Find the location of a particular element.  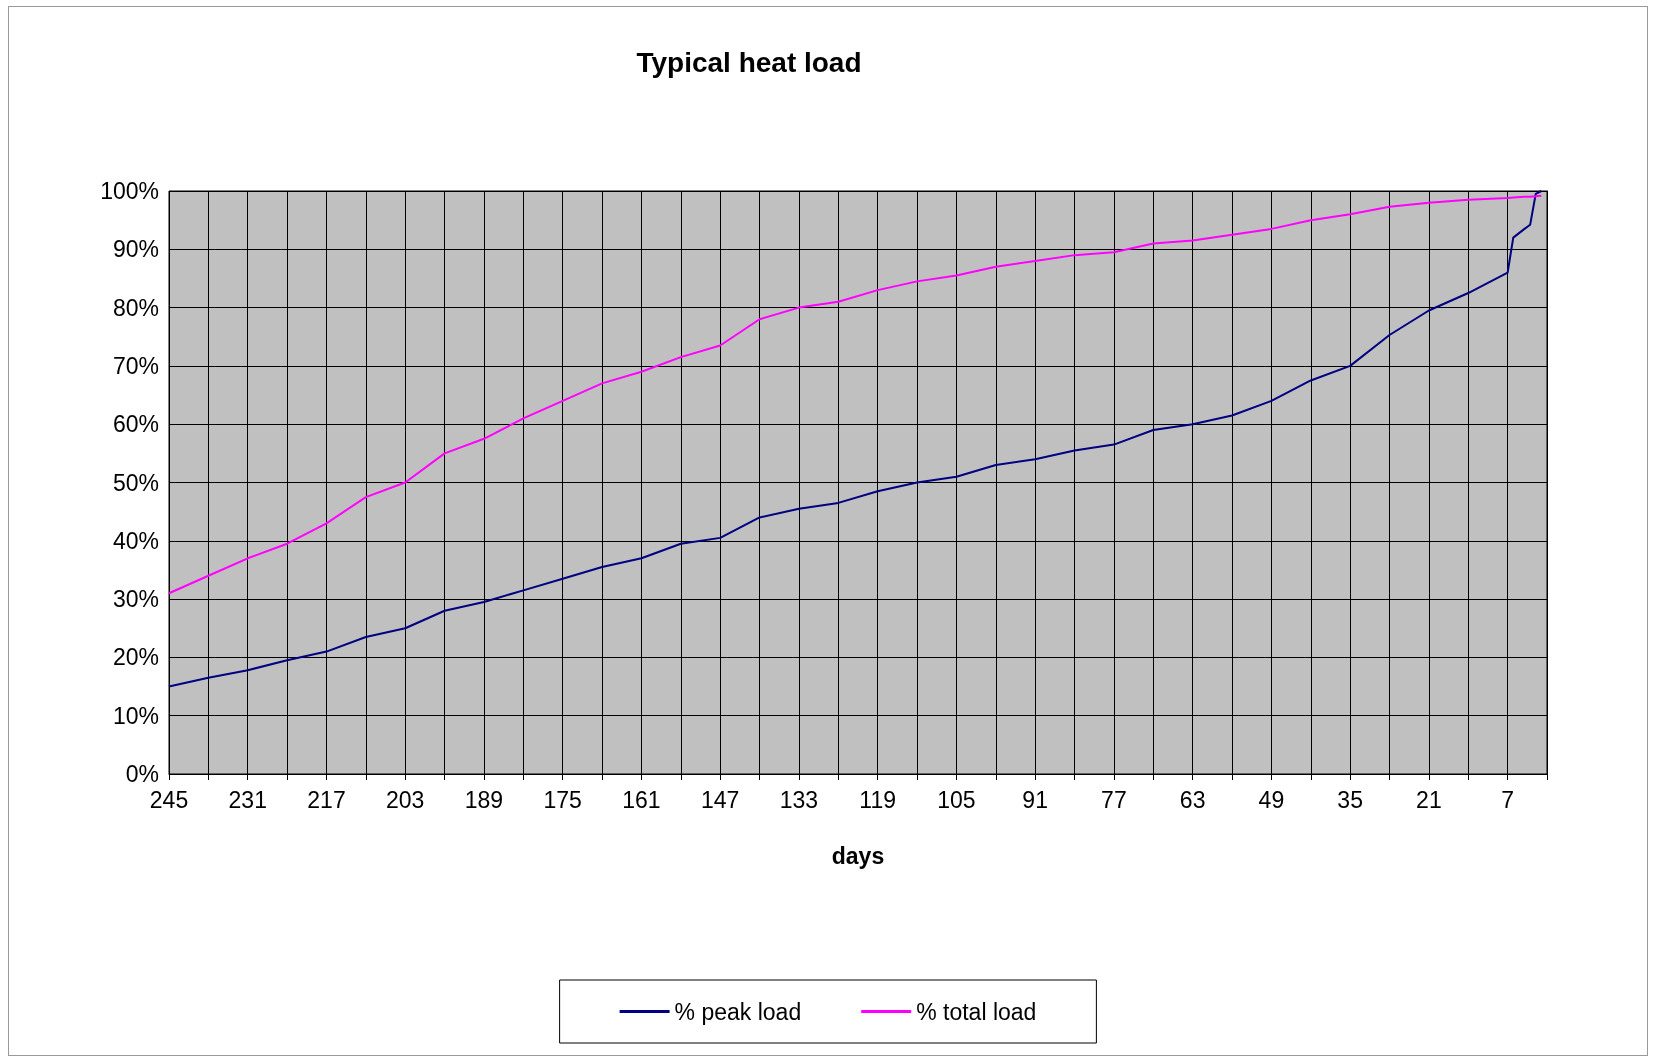

x-tick-label: 7 is located at coordinates (1508, 799).